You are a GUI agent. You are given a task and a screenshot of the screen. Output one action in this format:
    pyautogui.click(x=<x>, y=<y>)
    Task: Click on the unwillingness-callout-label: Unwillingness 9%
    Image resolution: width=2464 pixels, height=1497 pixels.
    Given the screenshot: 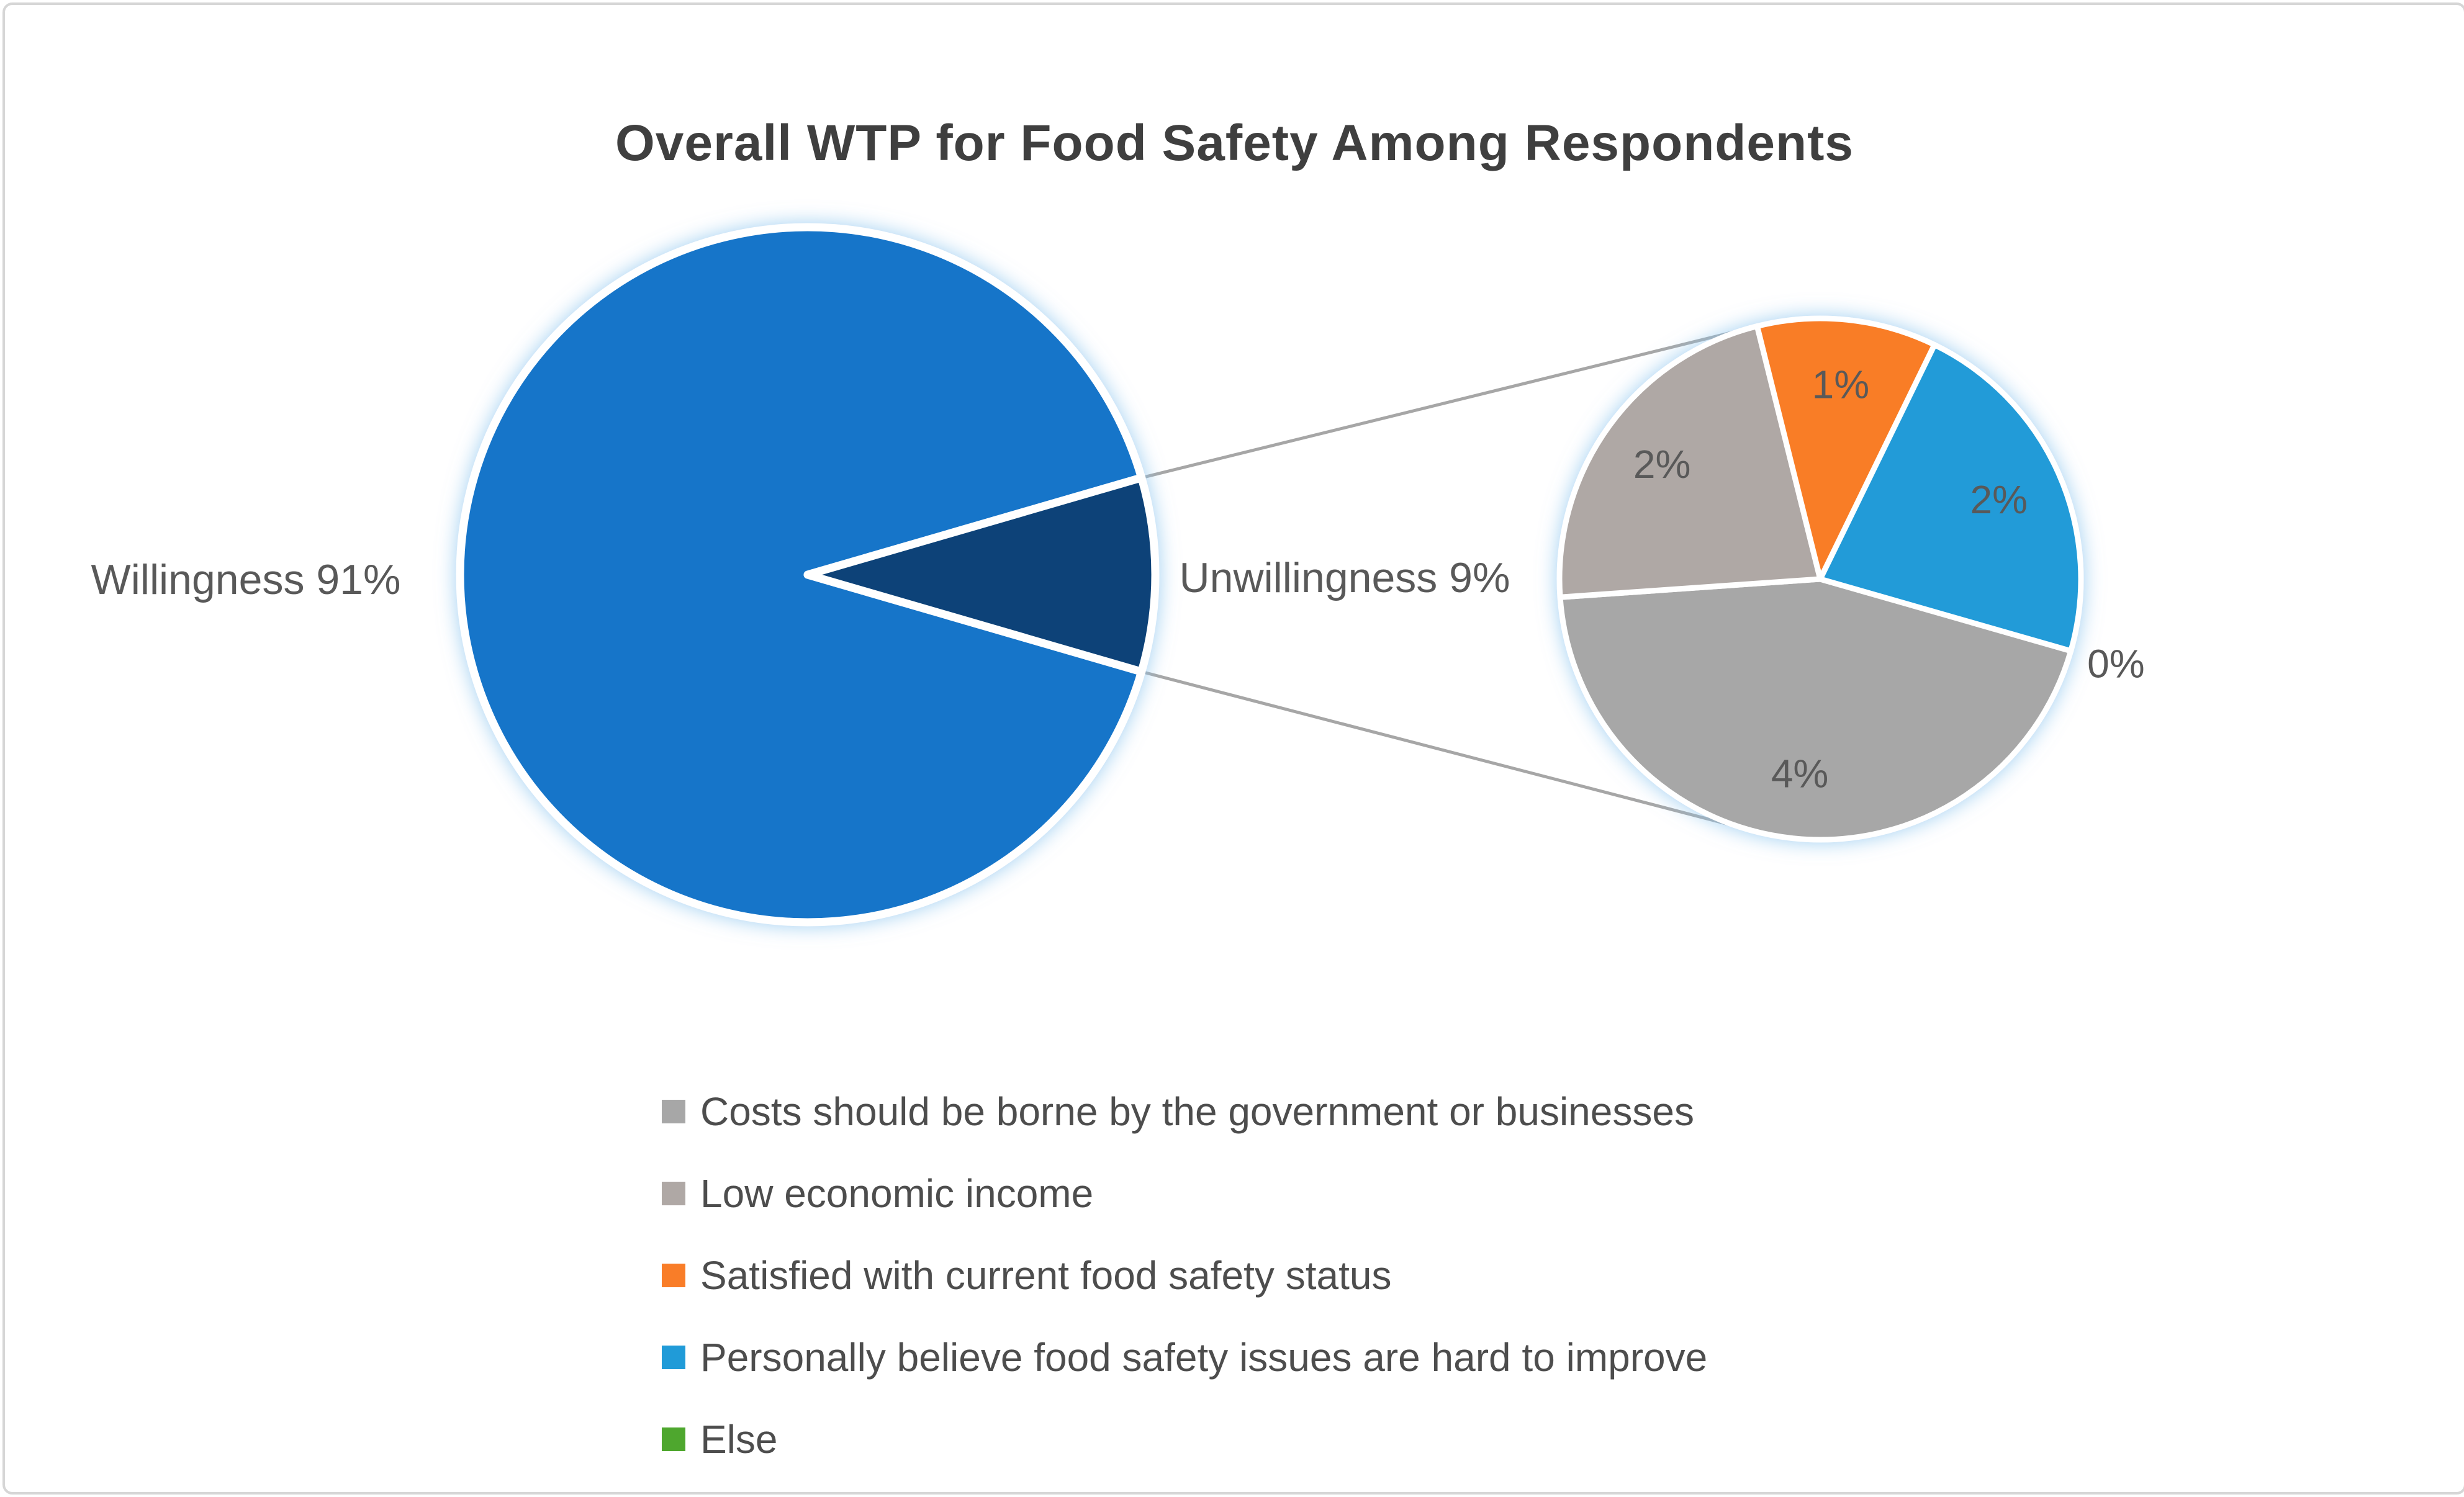 What is the action you would take?
    pyautogui.click(x=1344, y=578)
    